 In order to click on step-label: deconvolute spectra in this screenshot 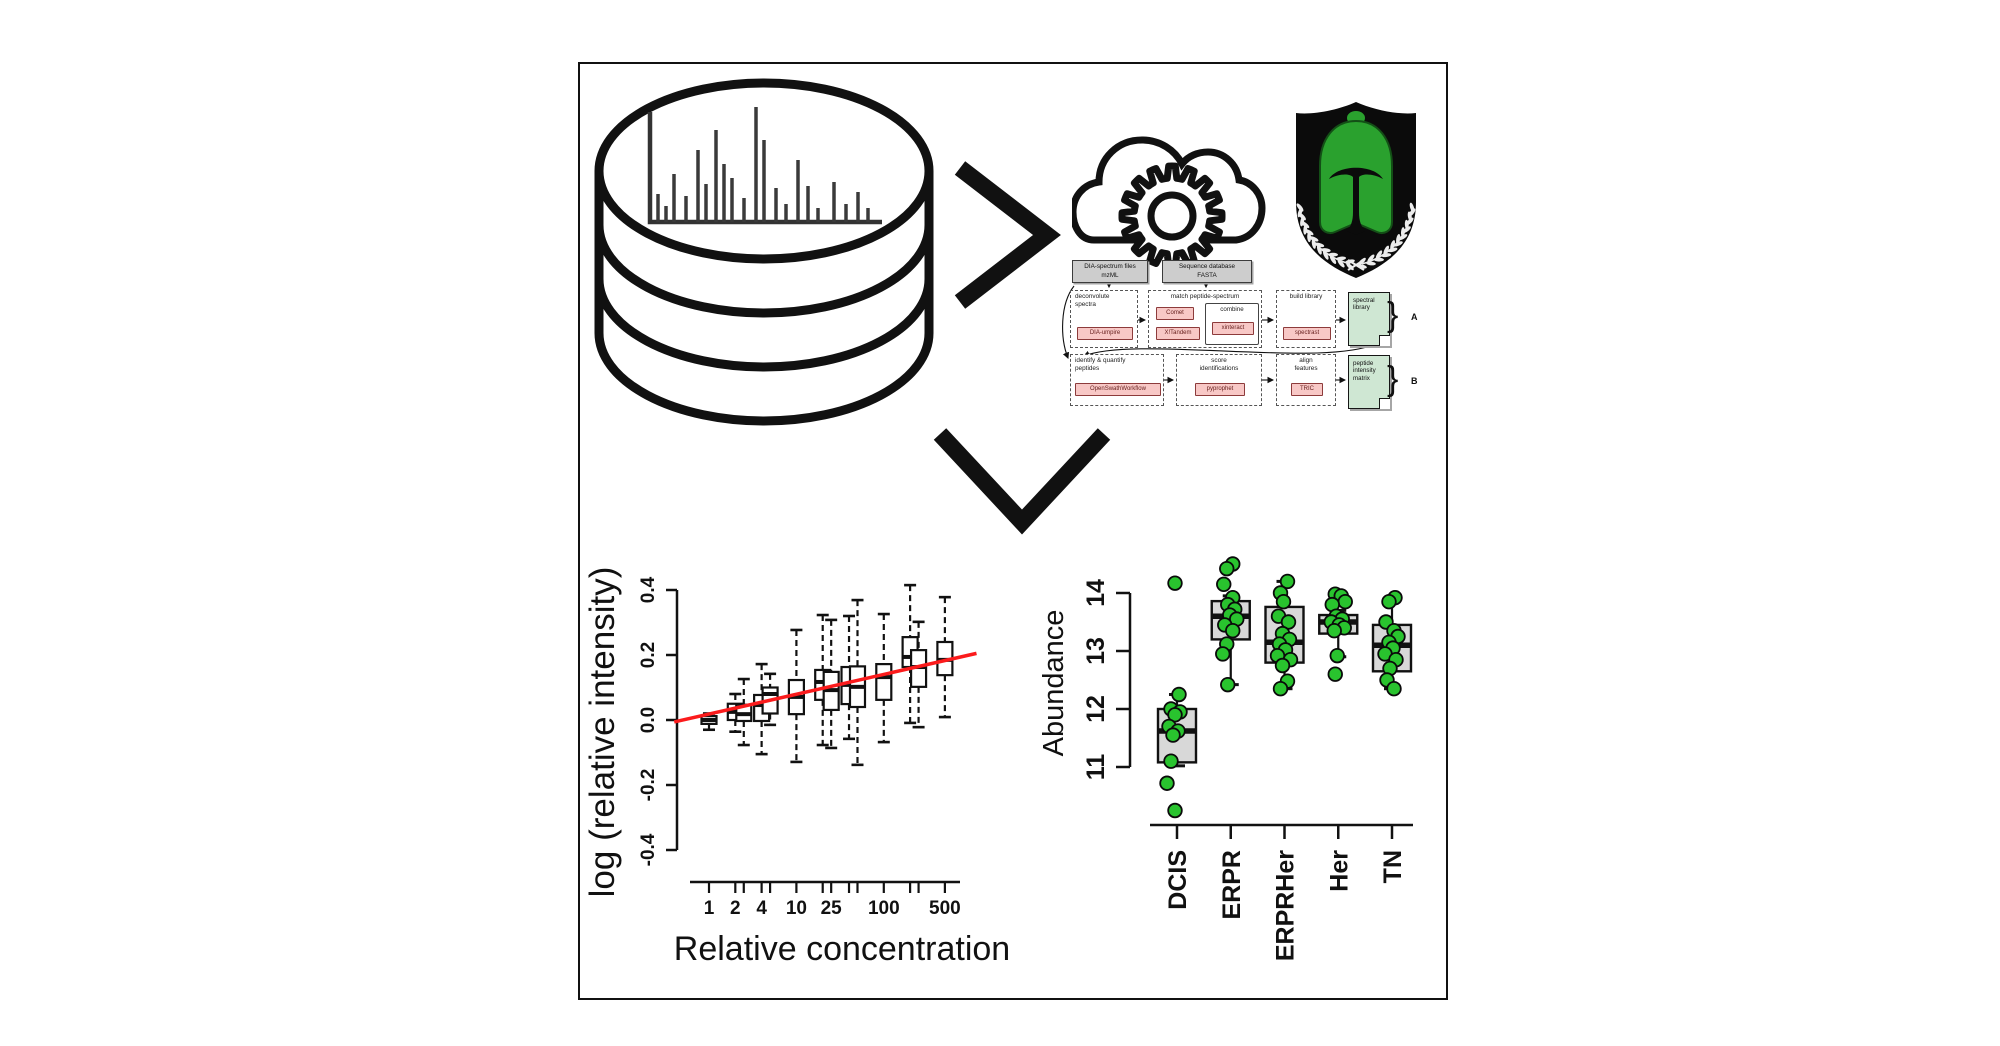, I will do `click(1092, 300)`.